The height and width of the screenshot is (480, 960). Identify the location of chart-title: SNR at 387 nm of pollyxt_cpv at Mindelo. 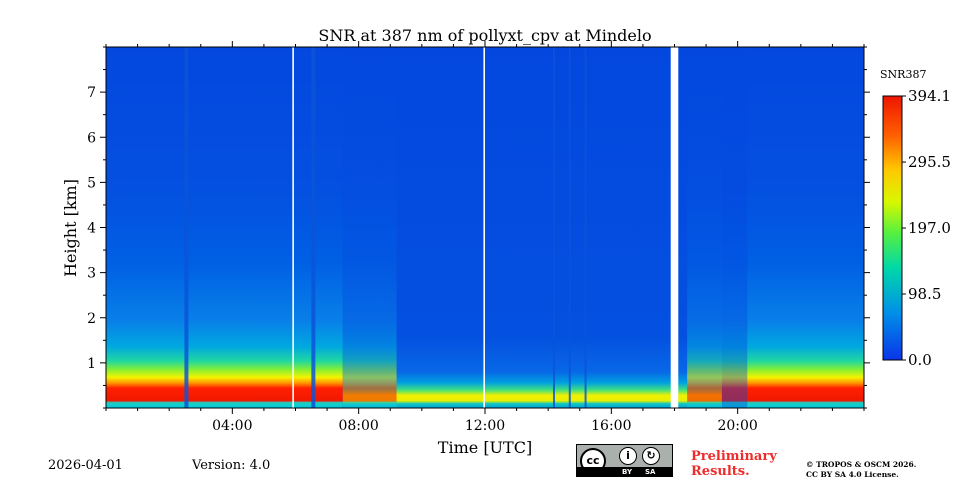
(484, 35).